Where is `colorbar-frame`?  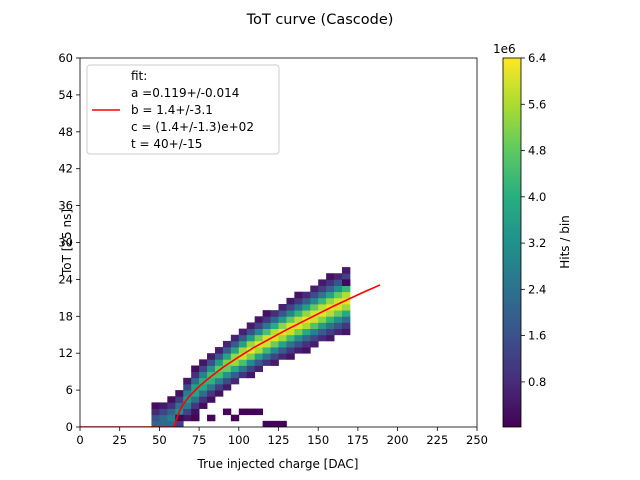
colorbar-frame is located at coordinates (512, 242).